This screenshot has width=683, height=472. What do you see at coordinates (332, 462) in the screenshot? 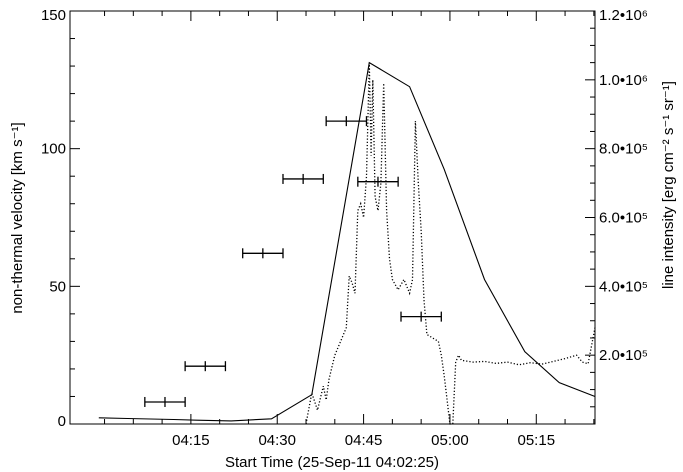
I see `x-axis-label: Start Time (25-Sep-11 04:02:25)` at bounding box center [332, 462].